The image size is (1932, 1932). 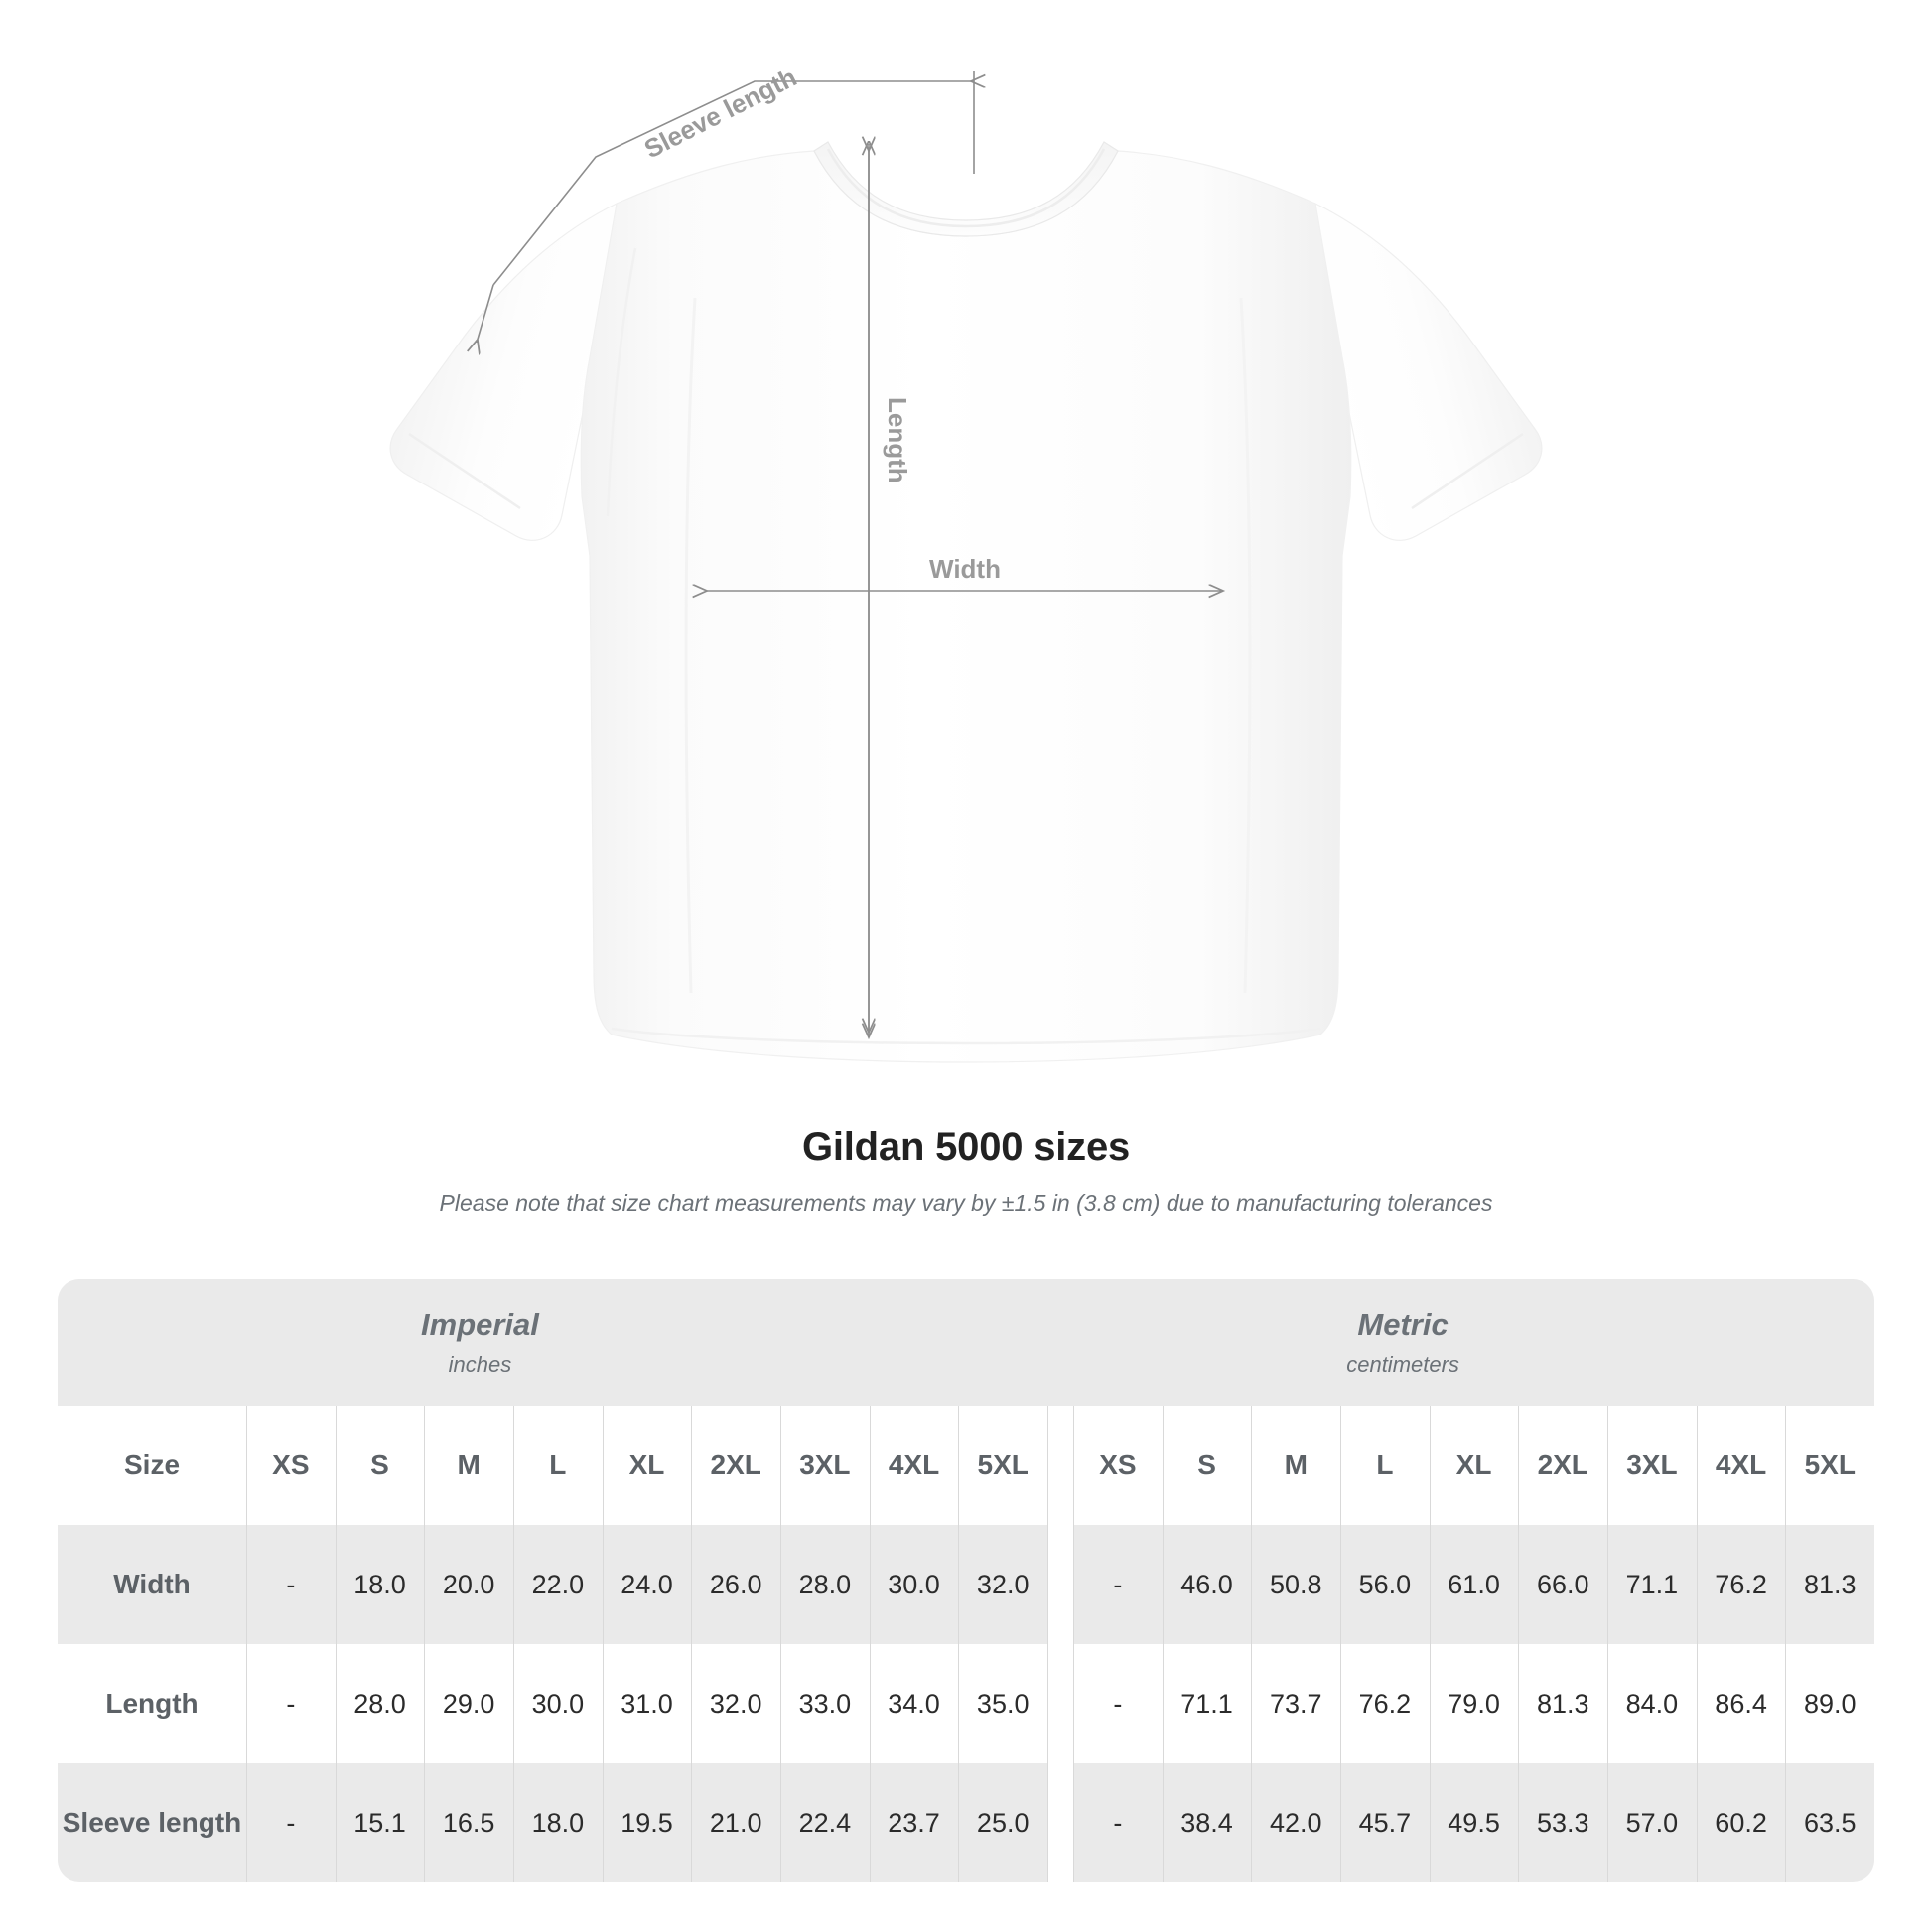 I want to click on cell-width-metric-m: 50.8, so click(x=1295, y=1584).